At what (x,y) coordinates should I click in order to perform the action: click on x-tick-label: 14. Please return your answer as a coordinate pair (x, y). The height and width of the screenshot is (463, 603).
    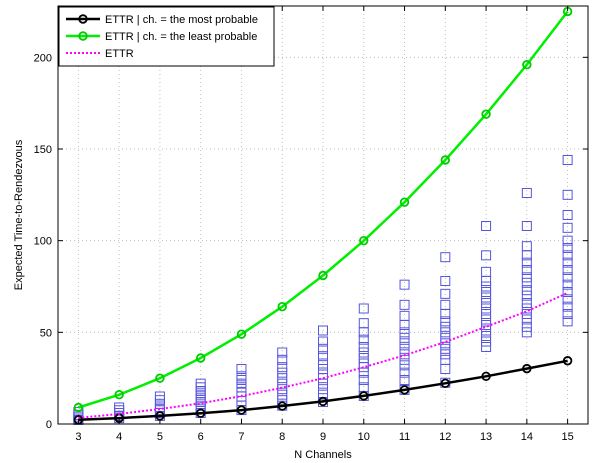
    Looking at the image, I should click on (527, 437).